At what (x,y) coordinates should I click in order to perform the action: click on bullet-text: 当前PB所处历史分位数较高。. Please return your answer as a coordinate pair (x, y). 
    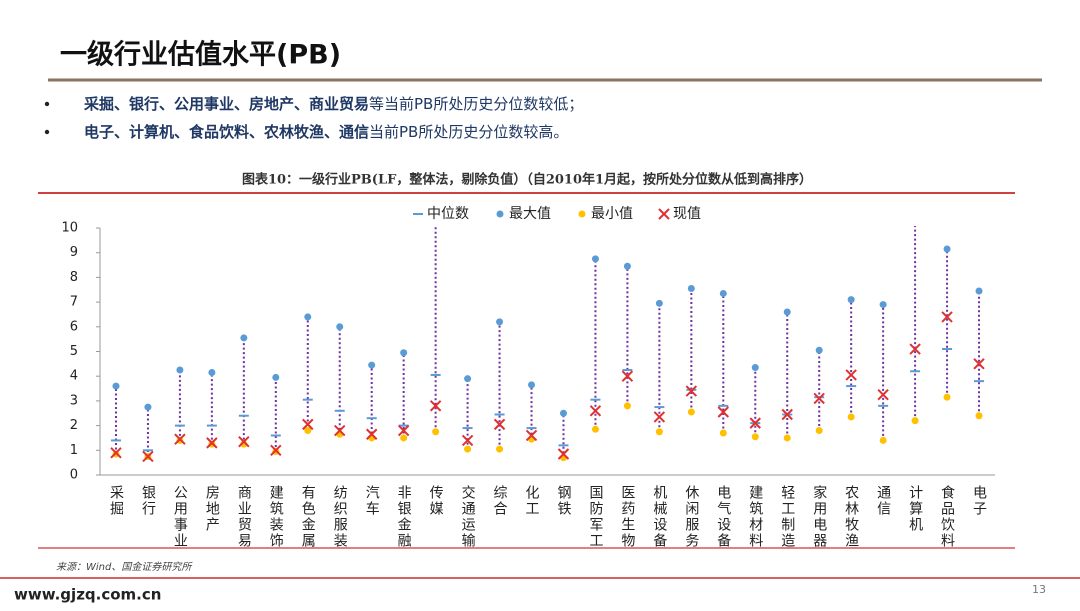
    Looking at the image, I should click on (468, 132).